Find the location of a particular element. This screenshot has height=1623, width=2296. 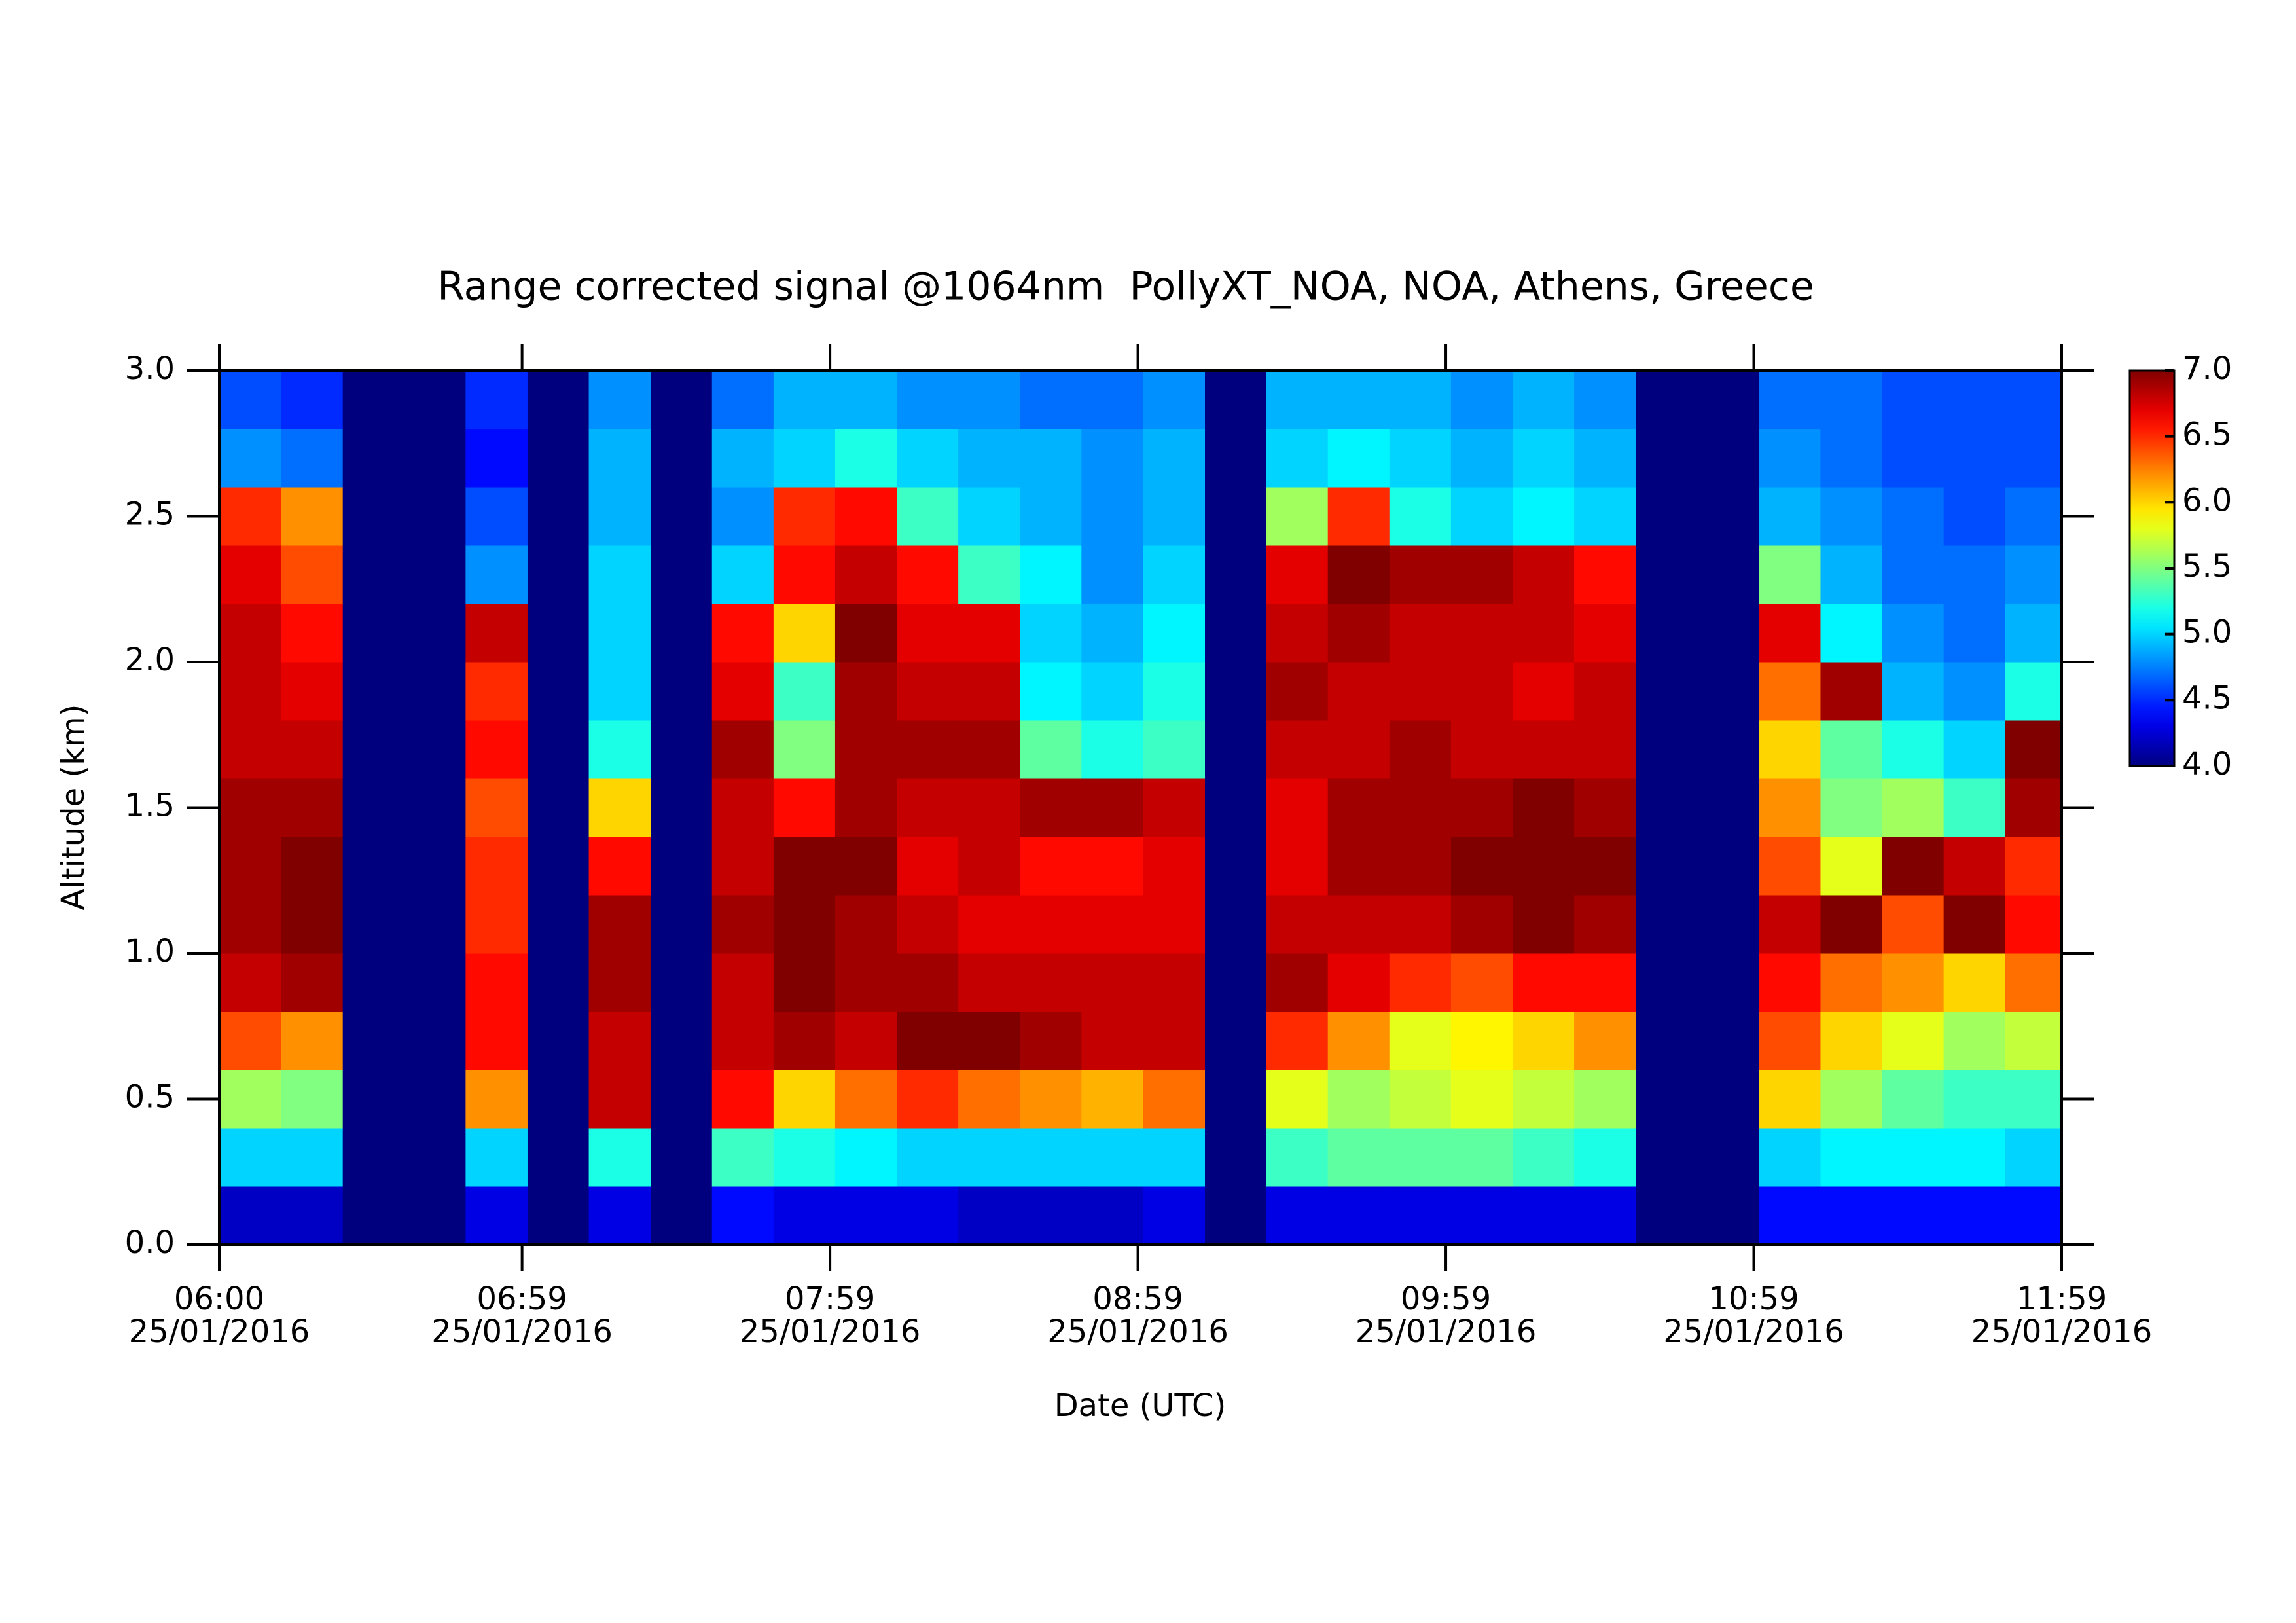

x-tick-label: 08:59 is located at coordinates (1137, 1299).